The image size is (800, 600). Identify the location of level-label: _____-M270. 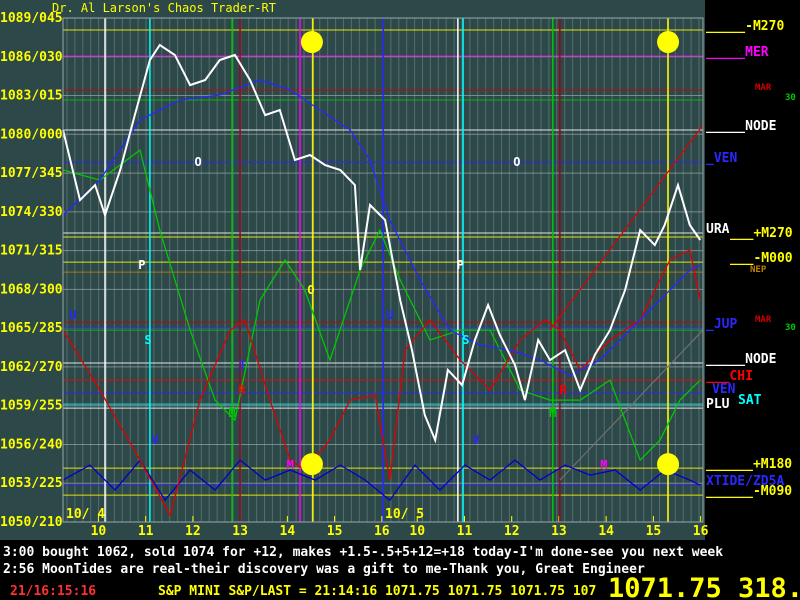
(745, 26).